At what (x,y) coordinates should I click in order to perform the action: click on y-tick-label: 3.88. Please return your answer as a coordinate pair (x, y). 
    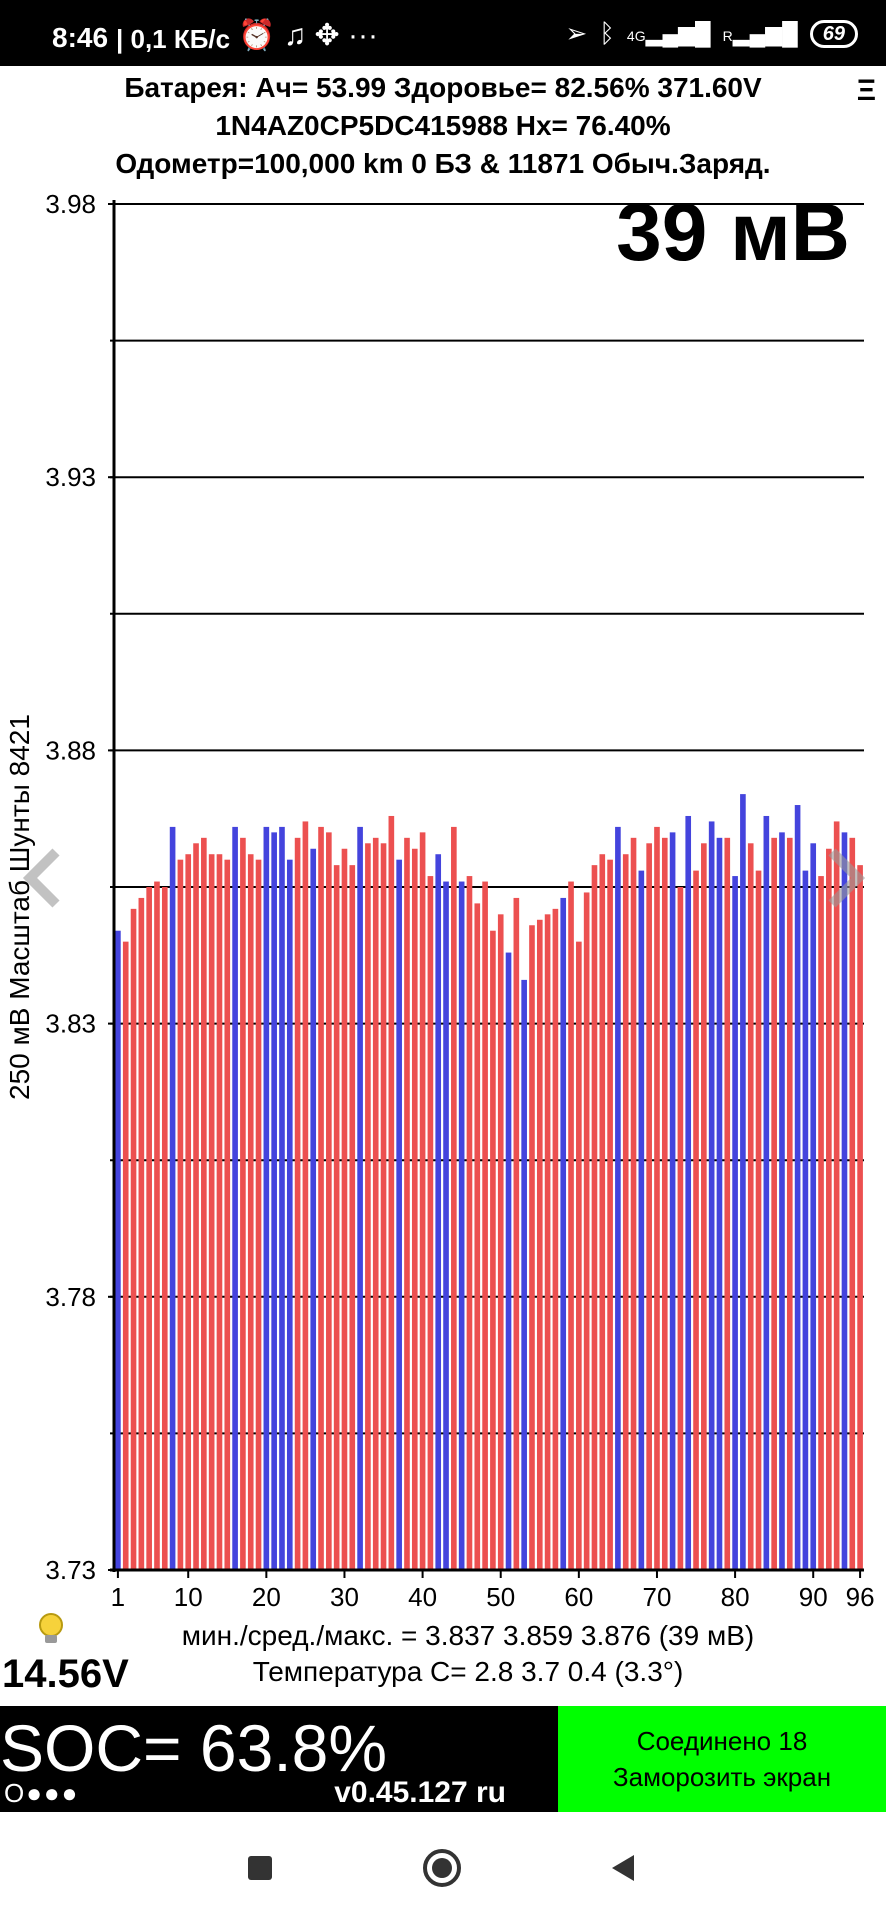
    Looking at the image, I should click on (70, 750).